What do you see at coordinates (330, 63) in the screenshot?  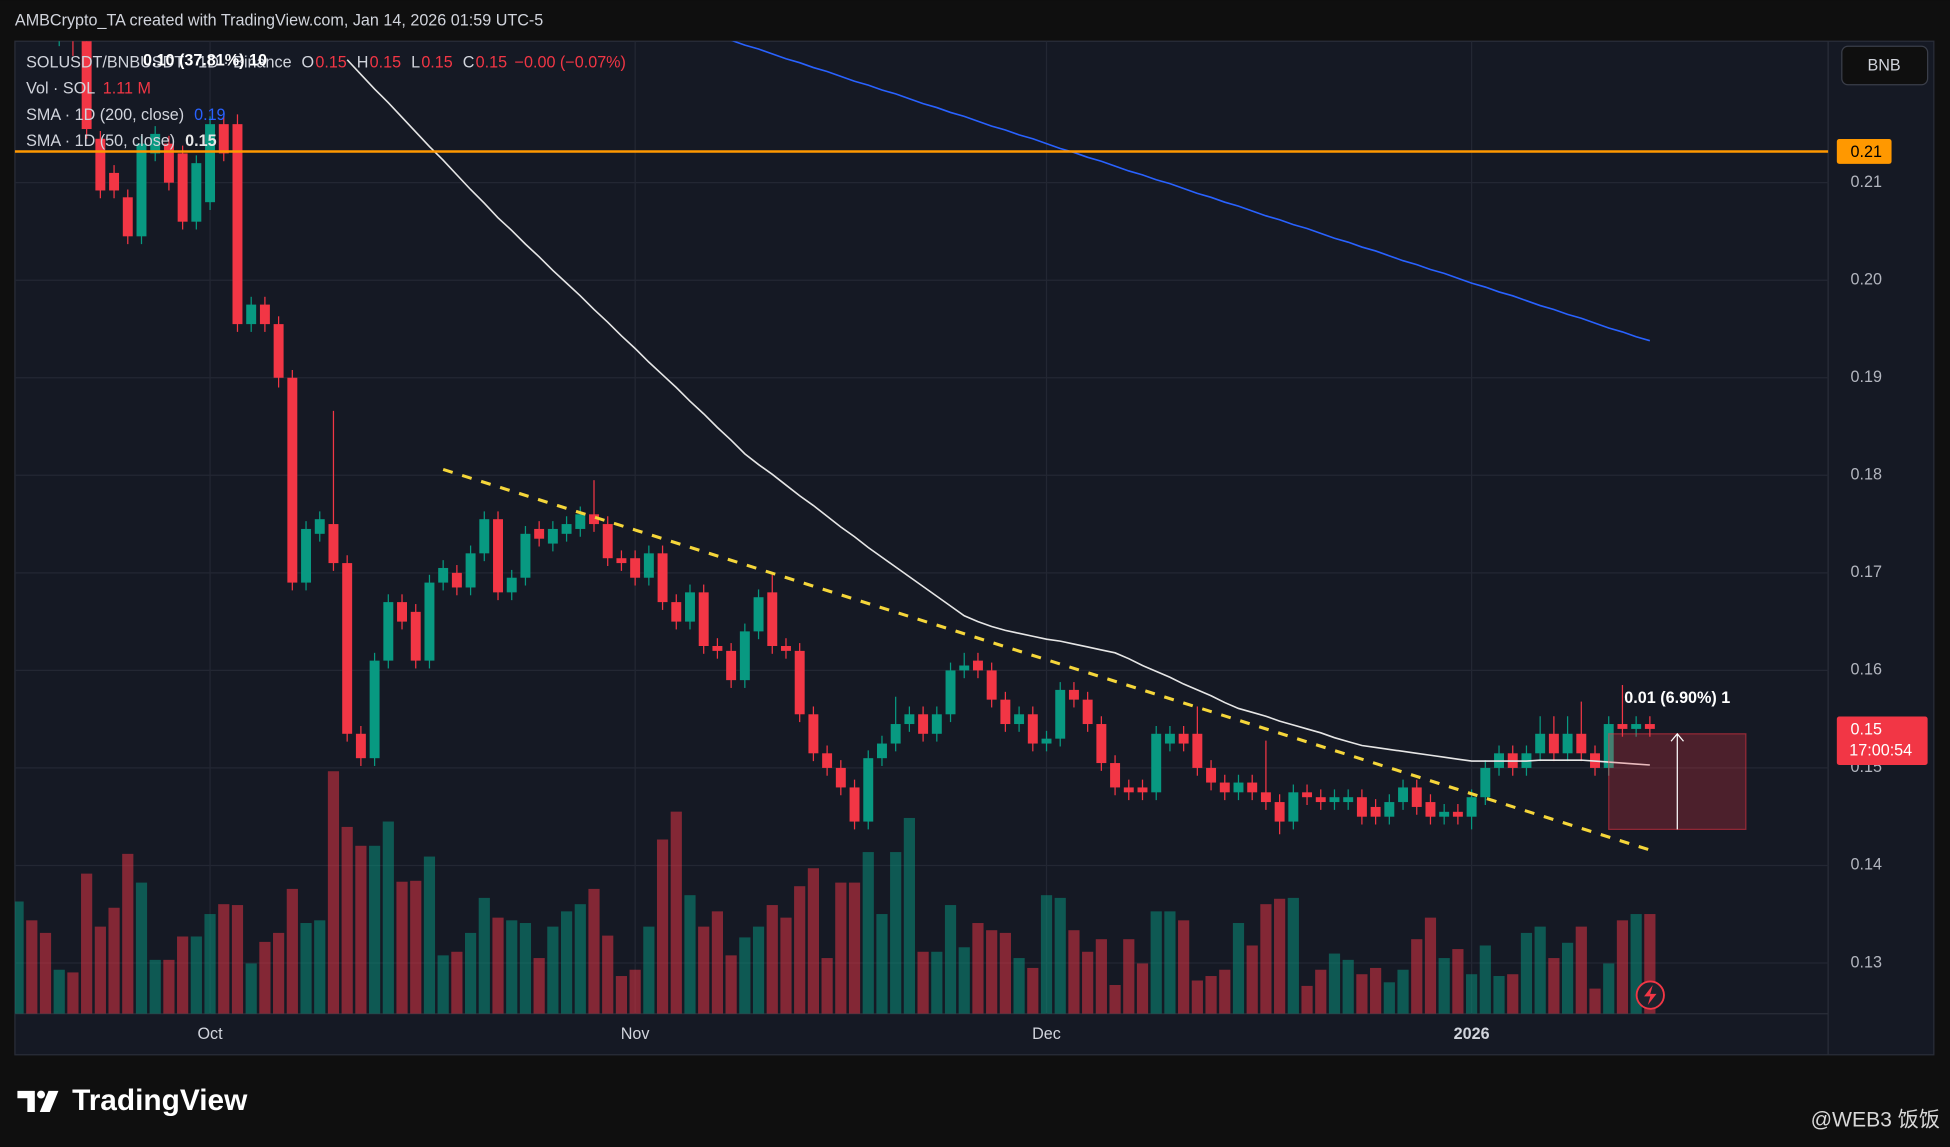 I see `legend-text: 0.15` at bounding box center [330, 63].